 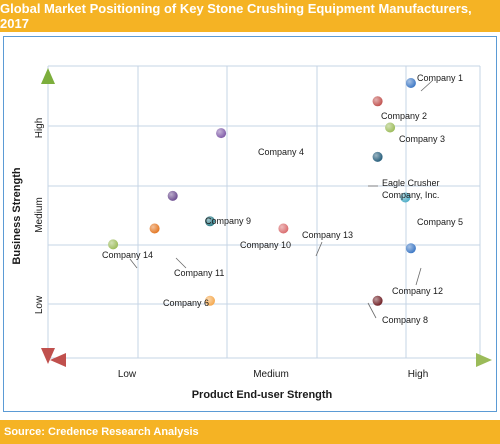 I want to click on y-tick-label-low: Low, so click(x=39, y=304).